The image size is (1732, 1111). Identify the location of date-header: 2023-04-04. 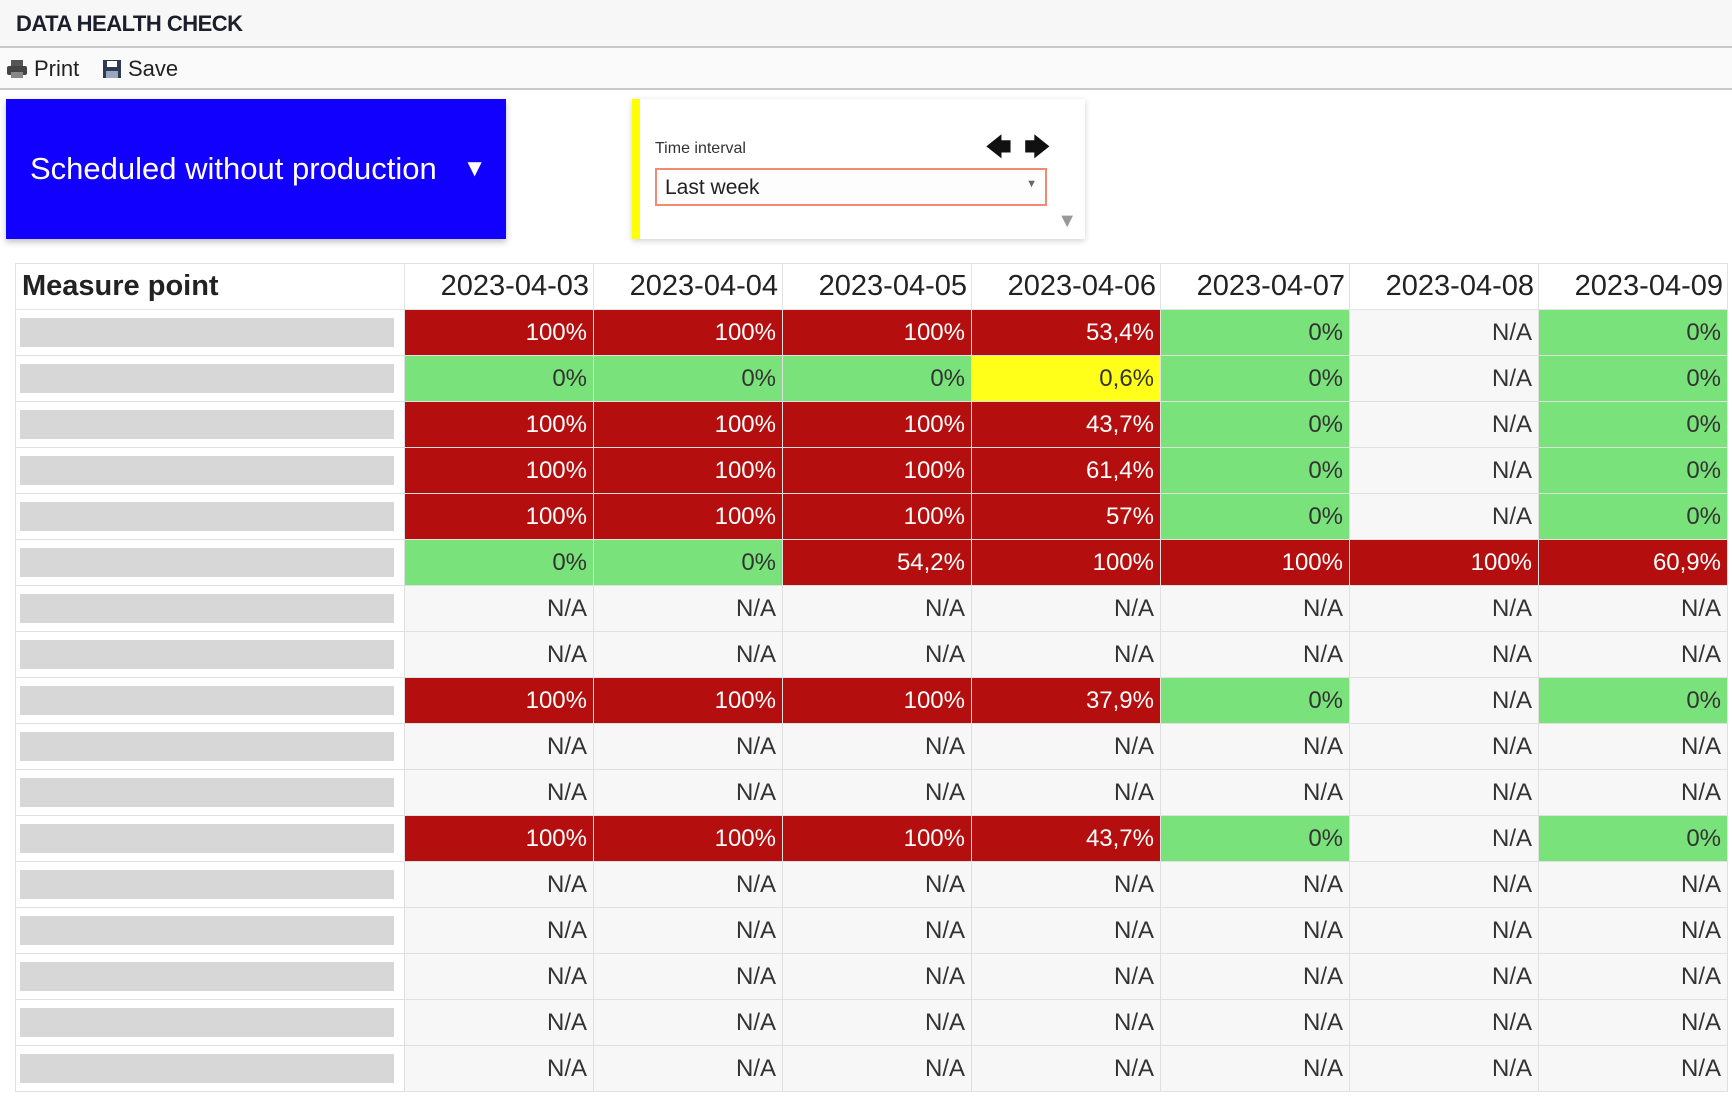
(688, 286).